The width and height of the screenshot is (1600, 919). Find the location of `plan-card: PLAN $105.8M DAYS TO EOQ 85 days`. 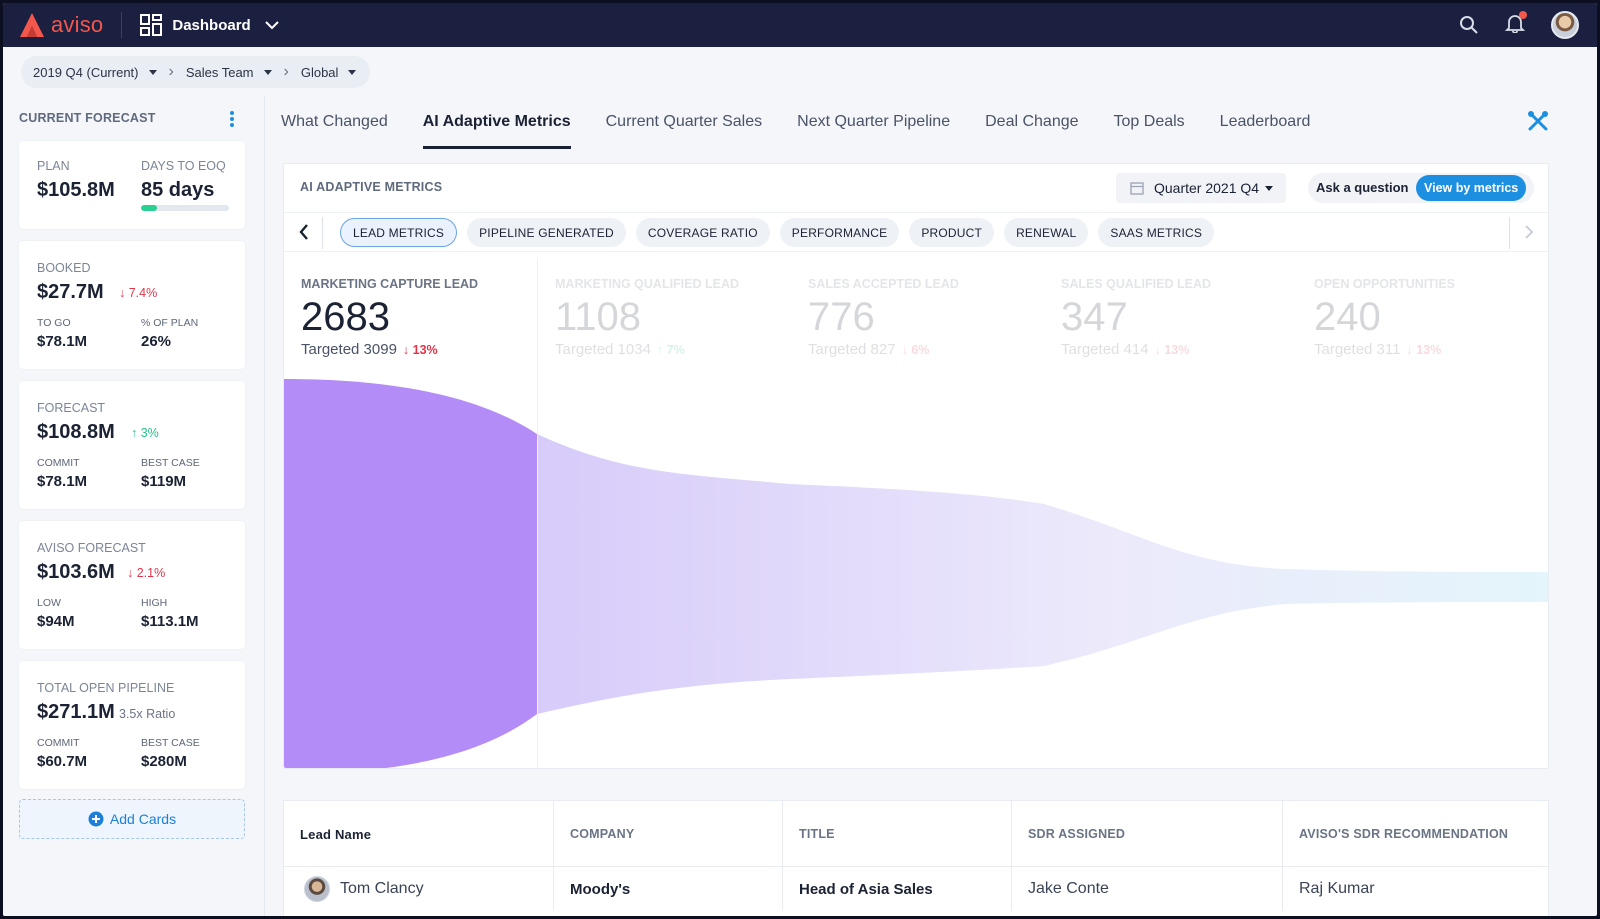

plan-card: PLAN $105.8M DAYS TO EOQ 85 days is located at coordinates (132, 185).